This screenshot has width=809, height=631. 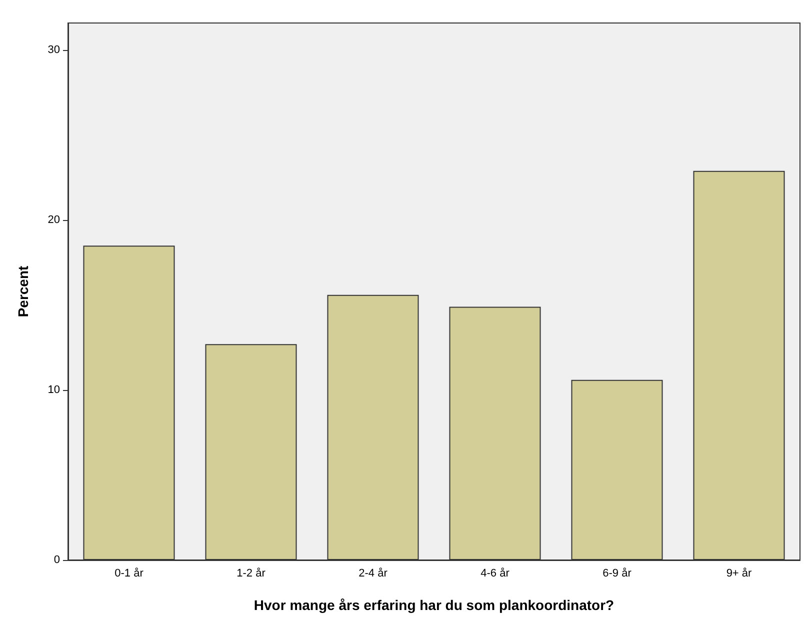 I want to click on y-axis-title: Percent, so click(x=23, y=291).